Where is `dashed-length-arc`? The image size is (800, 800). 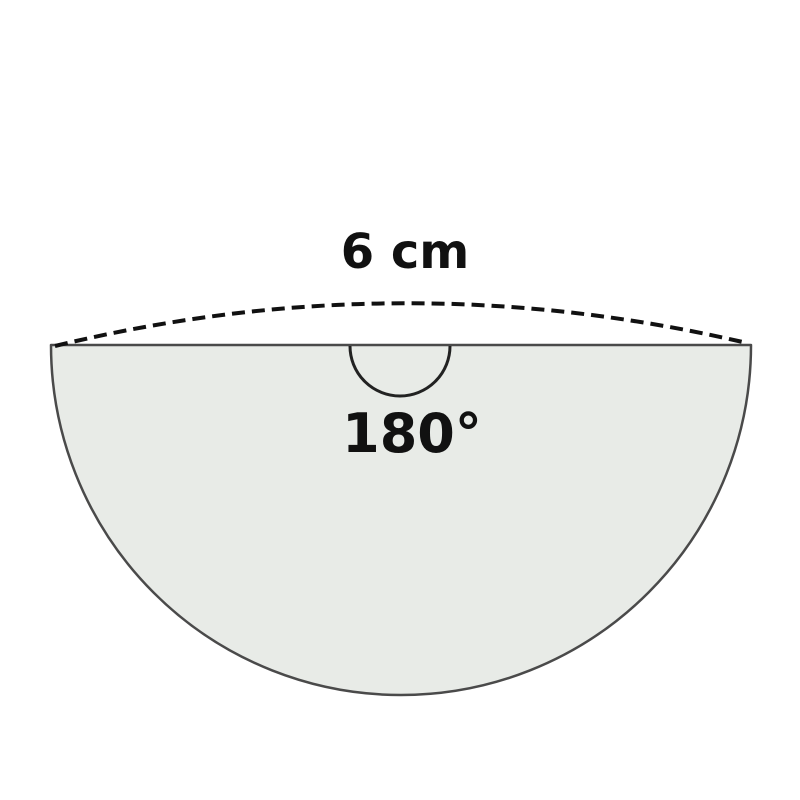
dashed-length-arc is located at coordinates (401, 324).